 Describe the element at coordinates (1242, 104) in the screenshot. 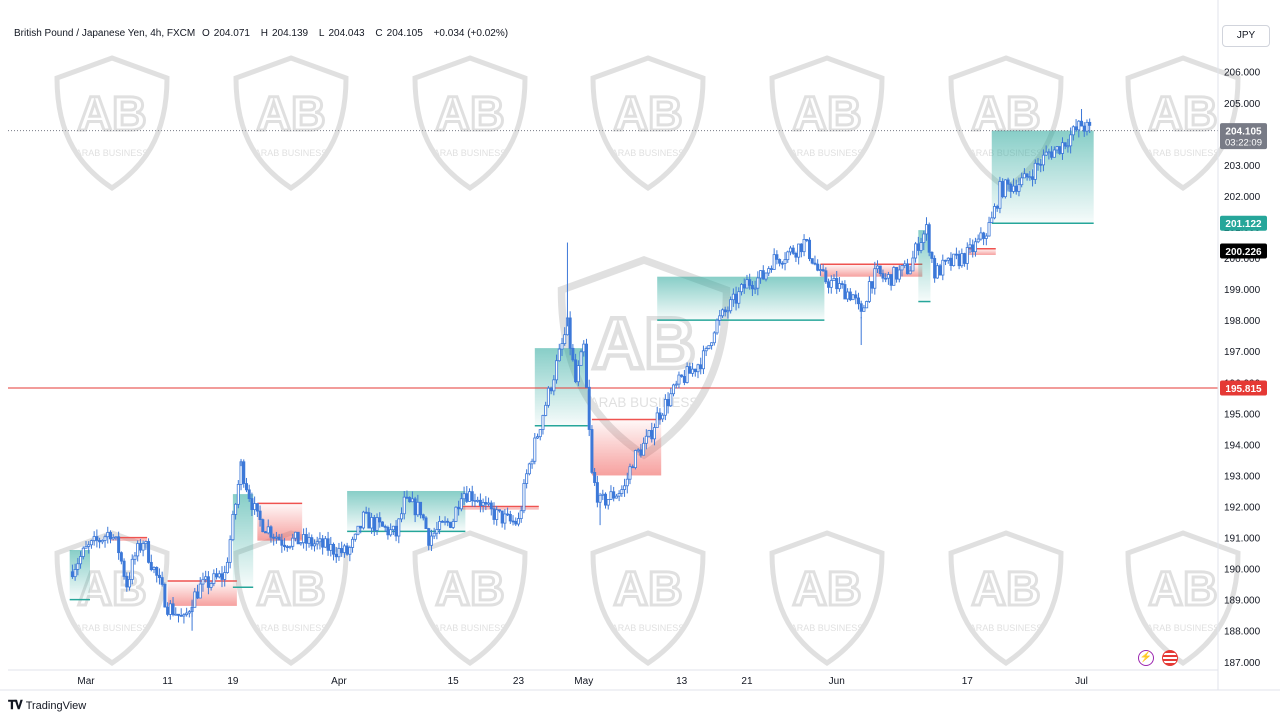

I see `price-axis-tick: 205.000` at that location.